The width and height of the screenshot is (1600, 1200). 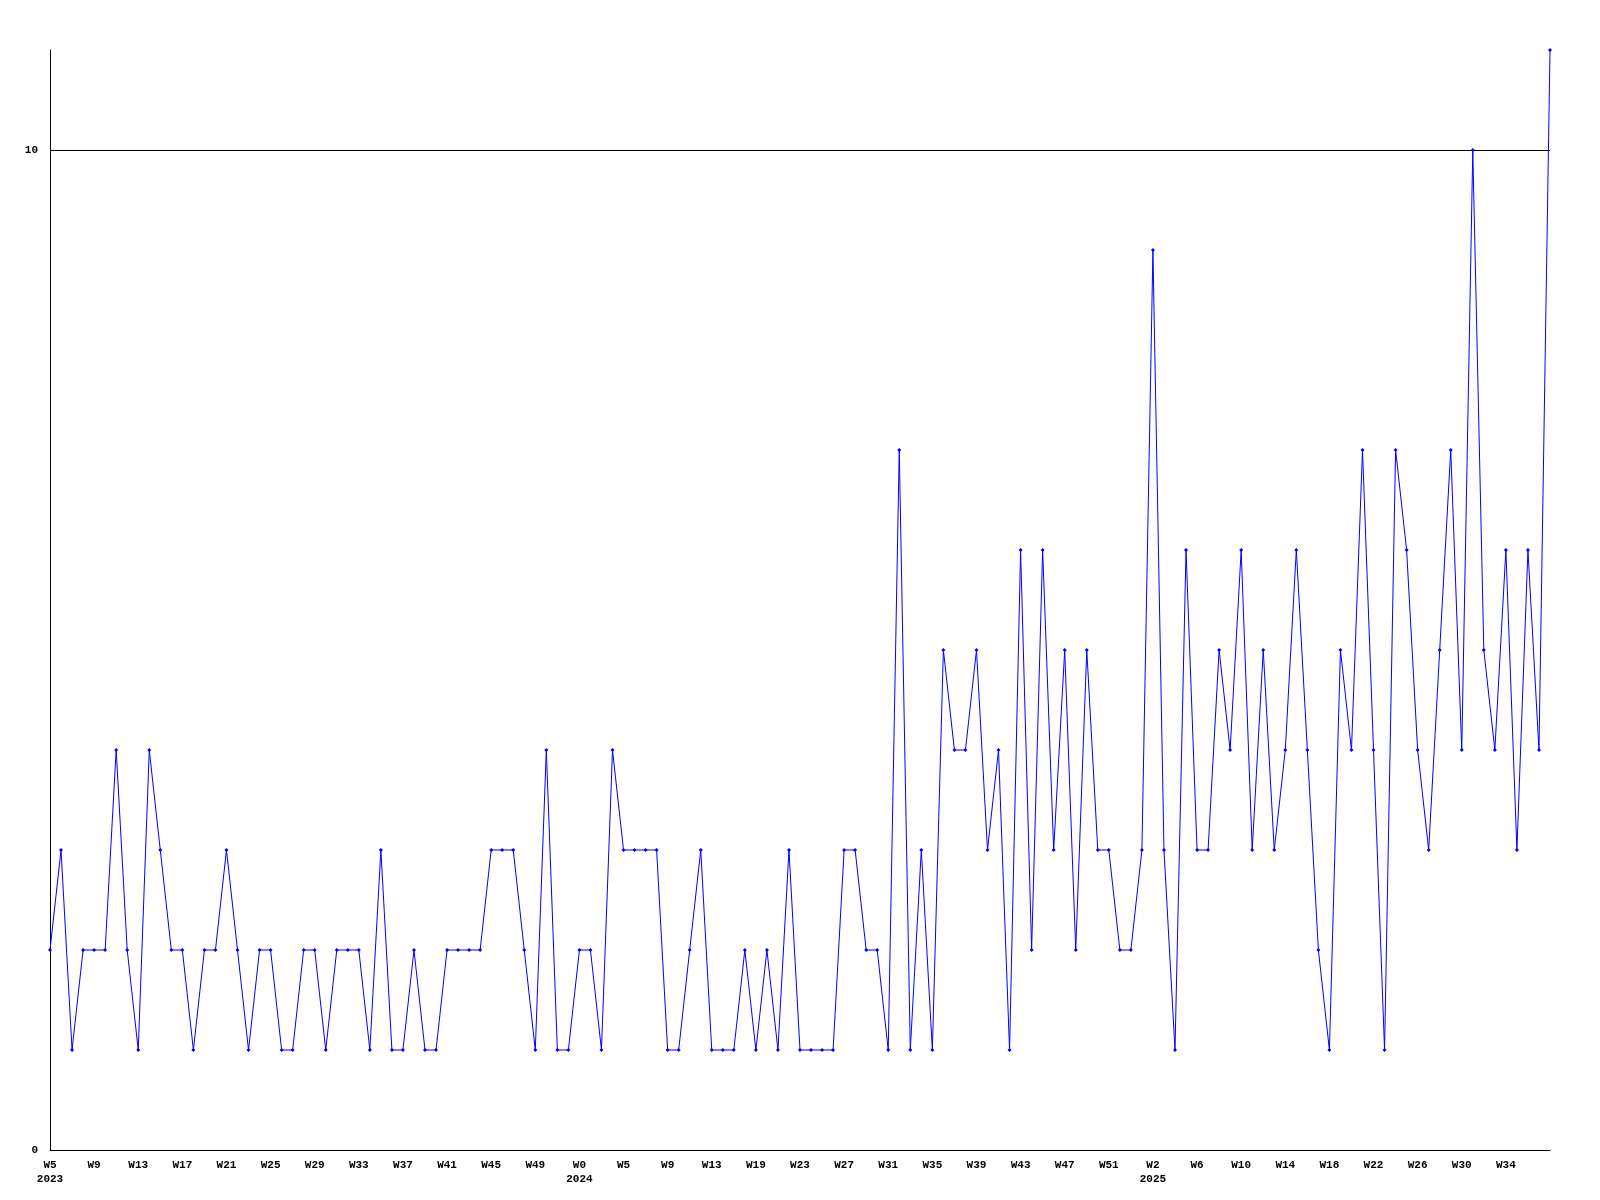 I want to click on x-tick-label: W18, so click(x=1329, y=1165).